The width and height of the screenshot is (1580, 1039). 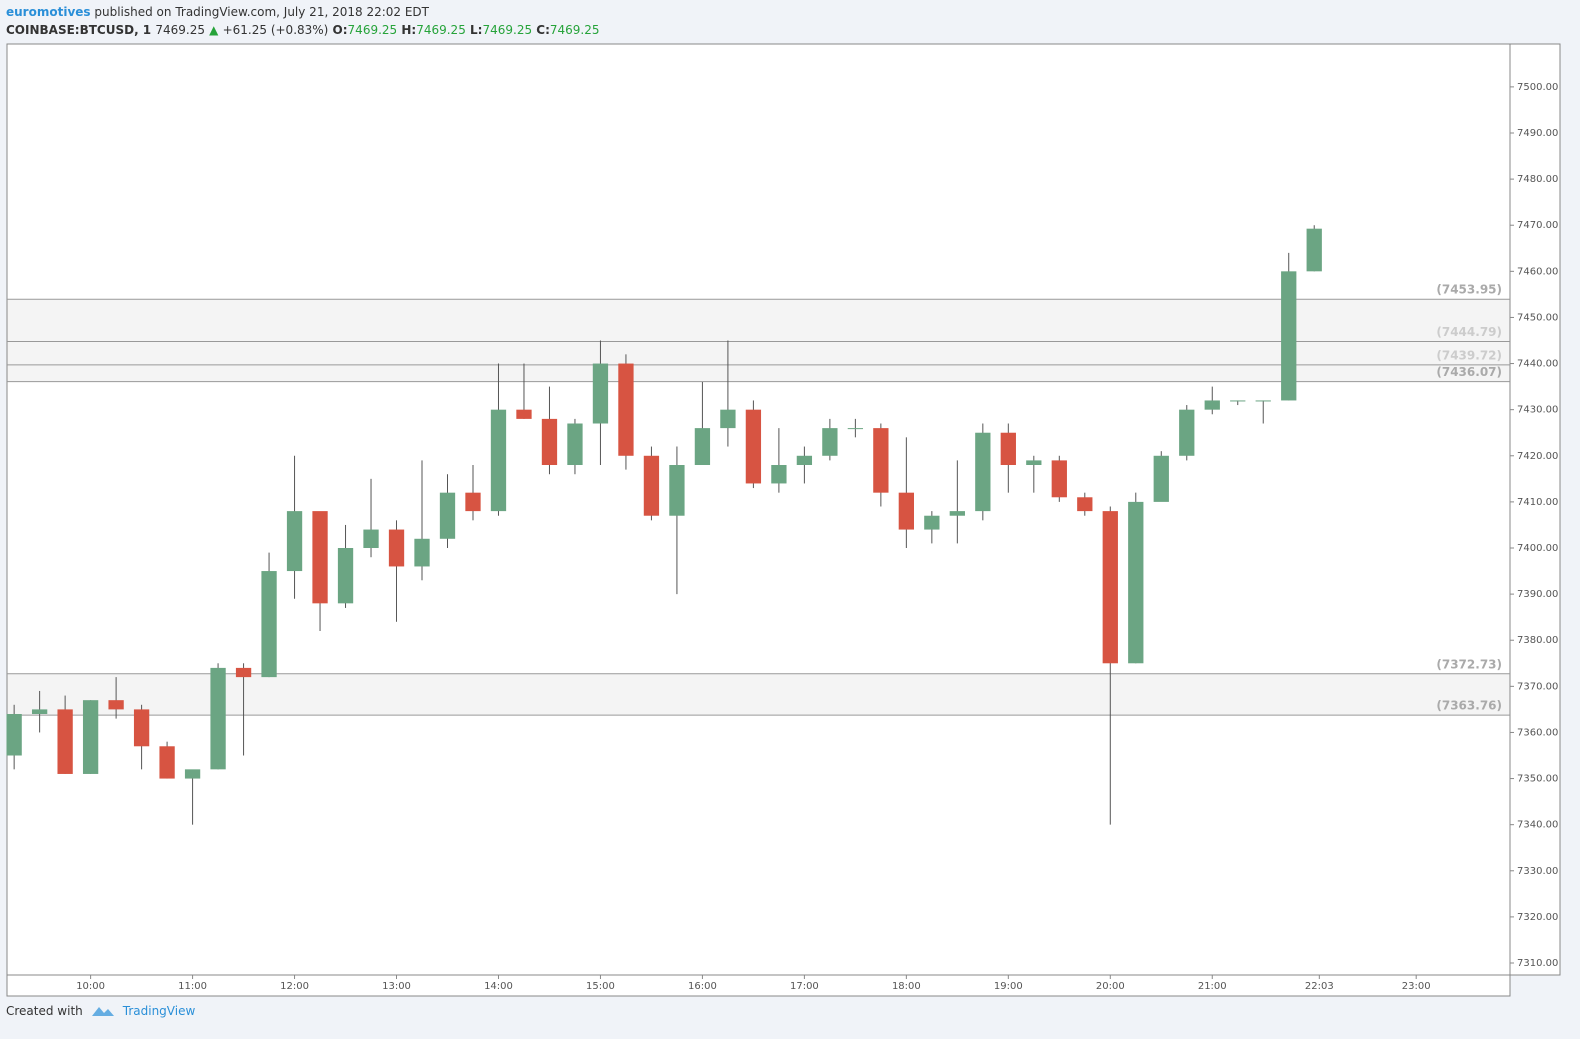 I want to click on x-tick-label: 14:00, so click(x=498, y=986).